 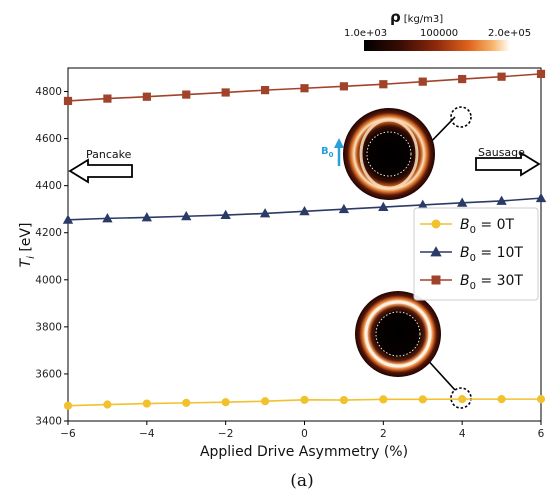 What do you see at coordinates (48, 186) in the screenshot?
I see `y-tick-label-5: 4400` at bounding box center [48, 186].